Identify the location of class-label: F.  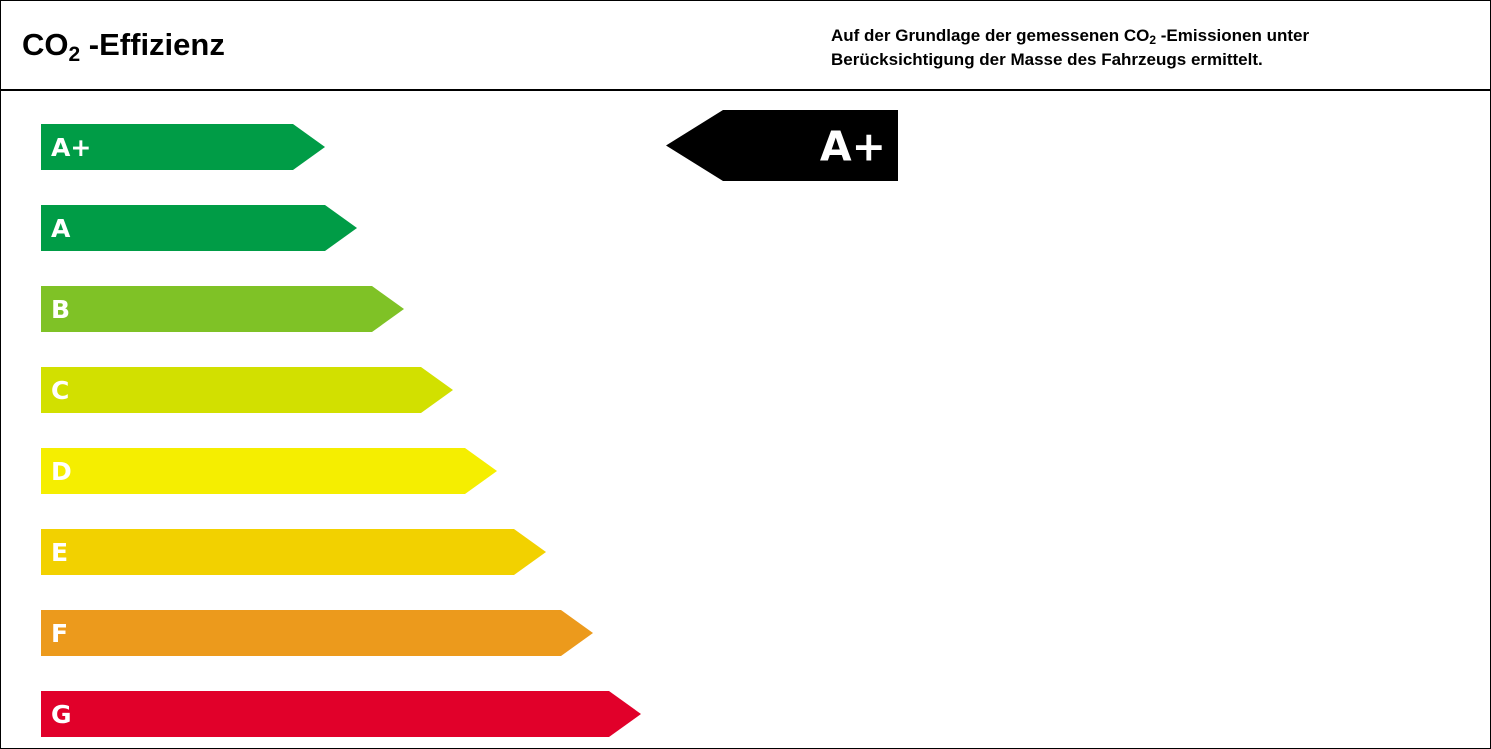
(59, 633).